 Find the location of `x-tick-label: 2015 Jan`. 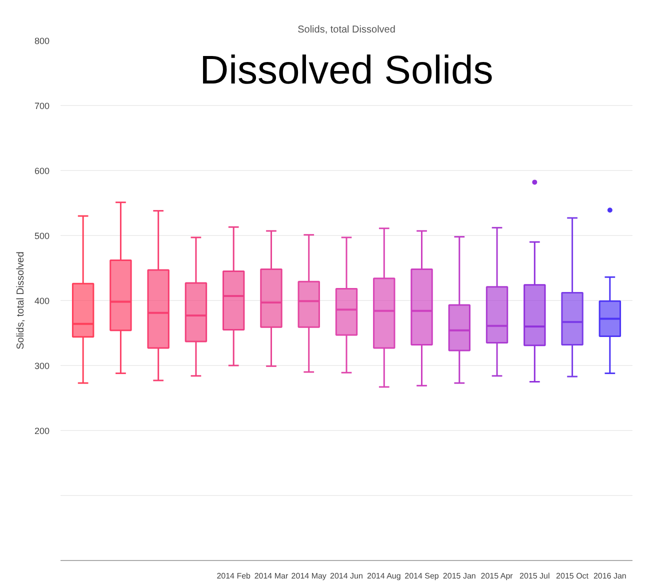

x-tick-label: 2015 Jan is located at coordinates (459, 576).